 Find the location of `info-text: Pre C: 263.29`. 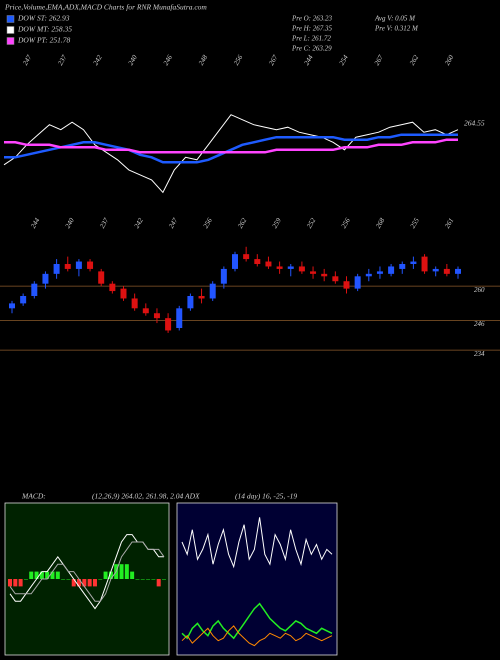

info-text: Pre C: 263.29 is located at coordinates (311, 49).